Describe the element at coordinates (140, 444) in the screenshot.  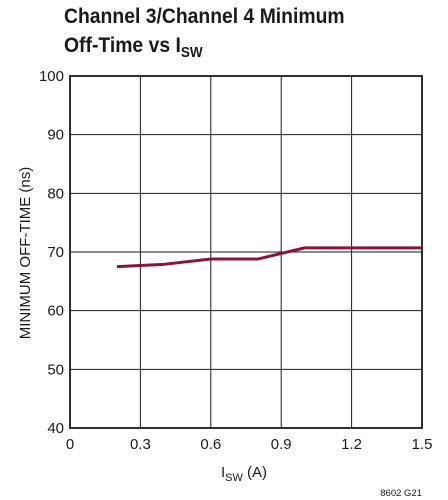
I see `x-tick-label: 0.3` at that location.